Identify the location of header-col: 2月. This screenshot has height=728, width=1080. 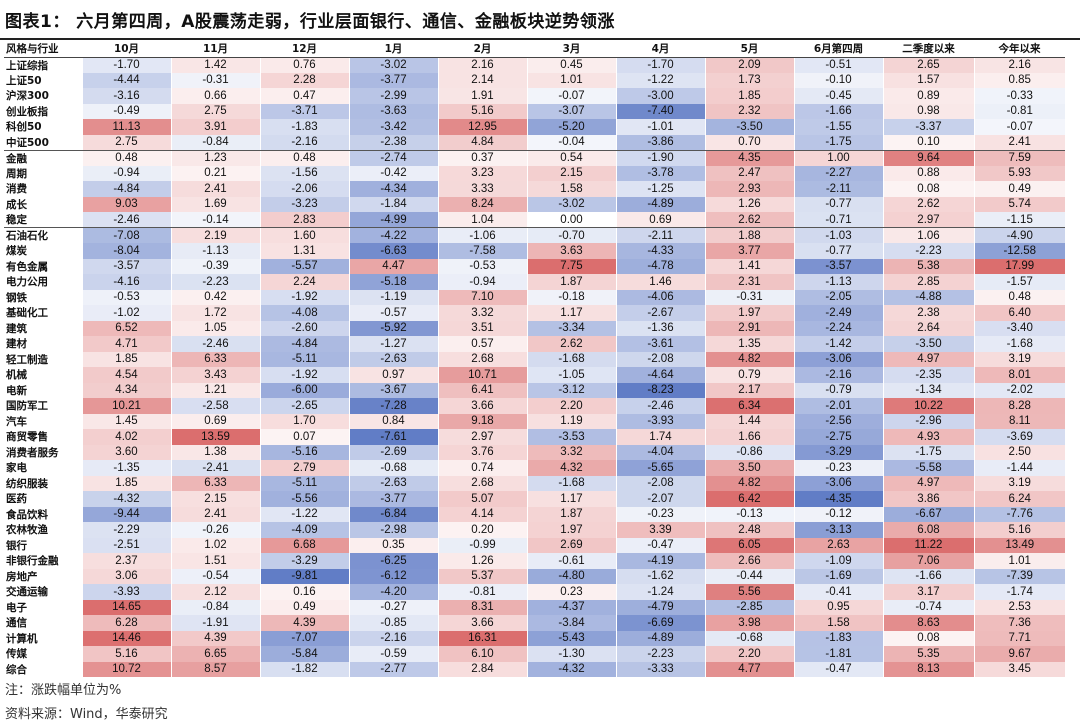
(482, 49).